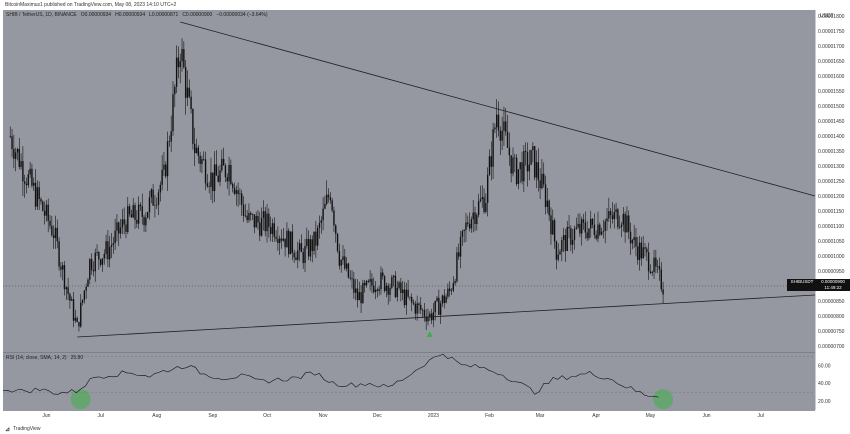 The image size is (850, 434). What do you see at coordinates (596, 416) in the screenshot?
I see `x-tick-label: Apr` at bounding box center [596, 416].